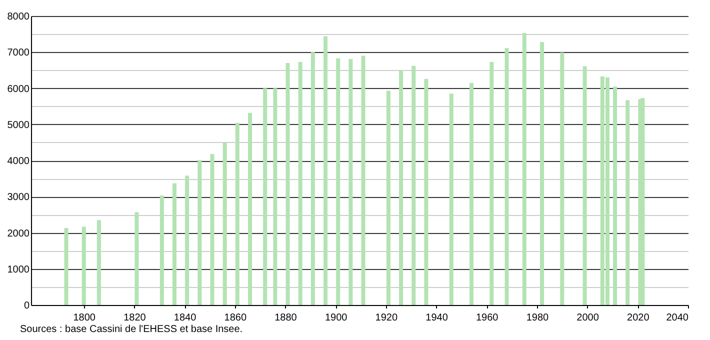 Image resolution: width=710 pixels, height=340 pixels. What do you see at coordinates (386, 318) in the screenshot?
I see `x-tick-label: 1920` at bounding box center [386, 318].